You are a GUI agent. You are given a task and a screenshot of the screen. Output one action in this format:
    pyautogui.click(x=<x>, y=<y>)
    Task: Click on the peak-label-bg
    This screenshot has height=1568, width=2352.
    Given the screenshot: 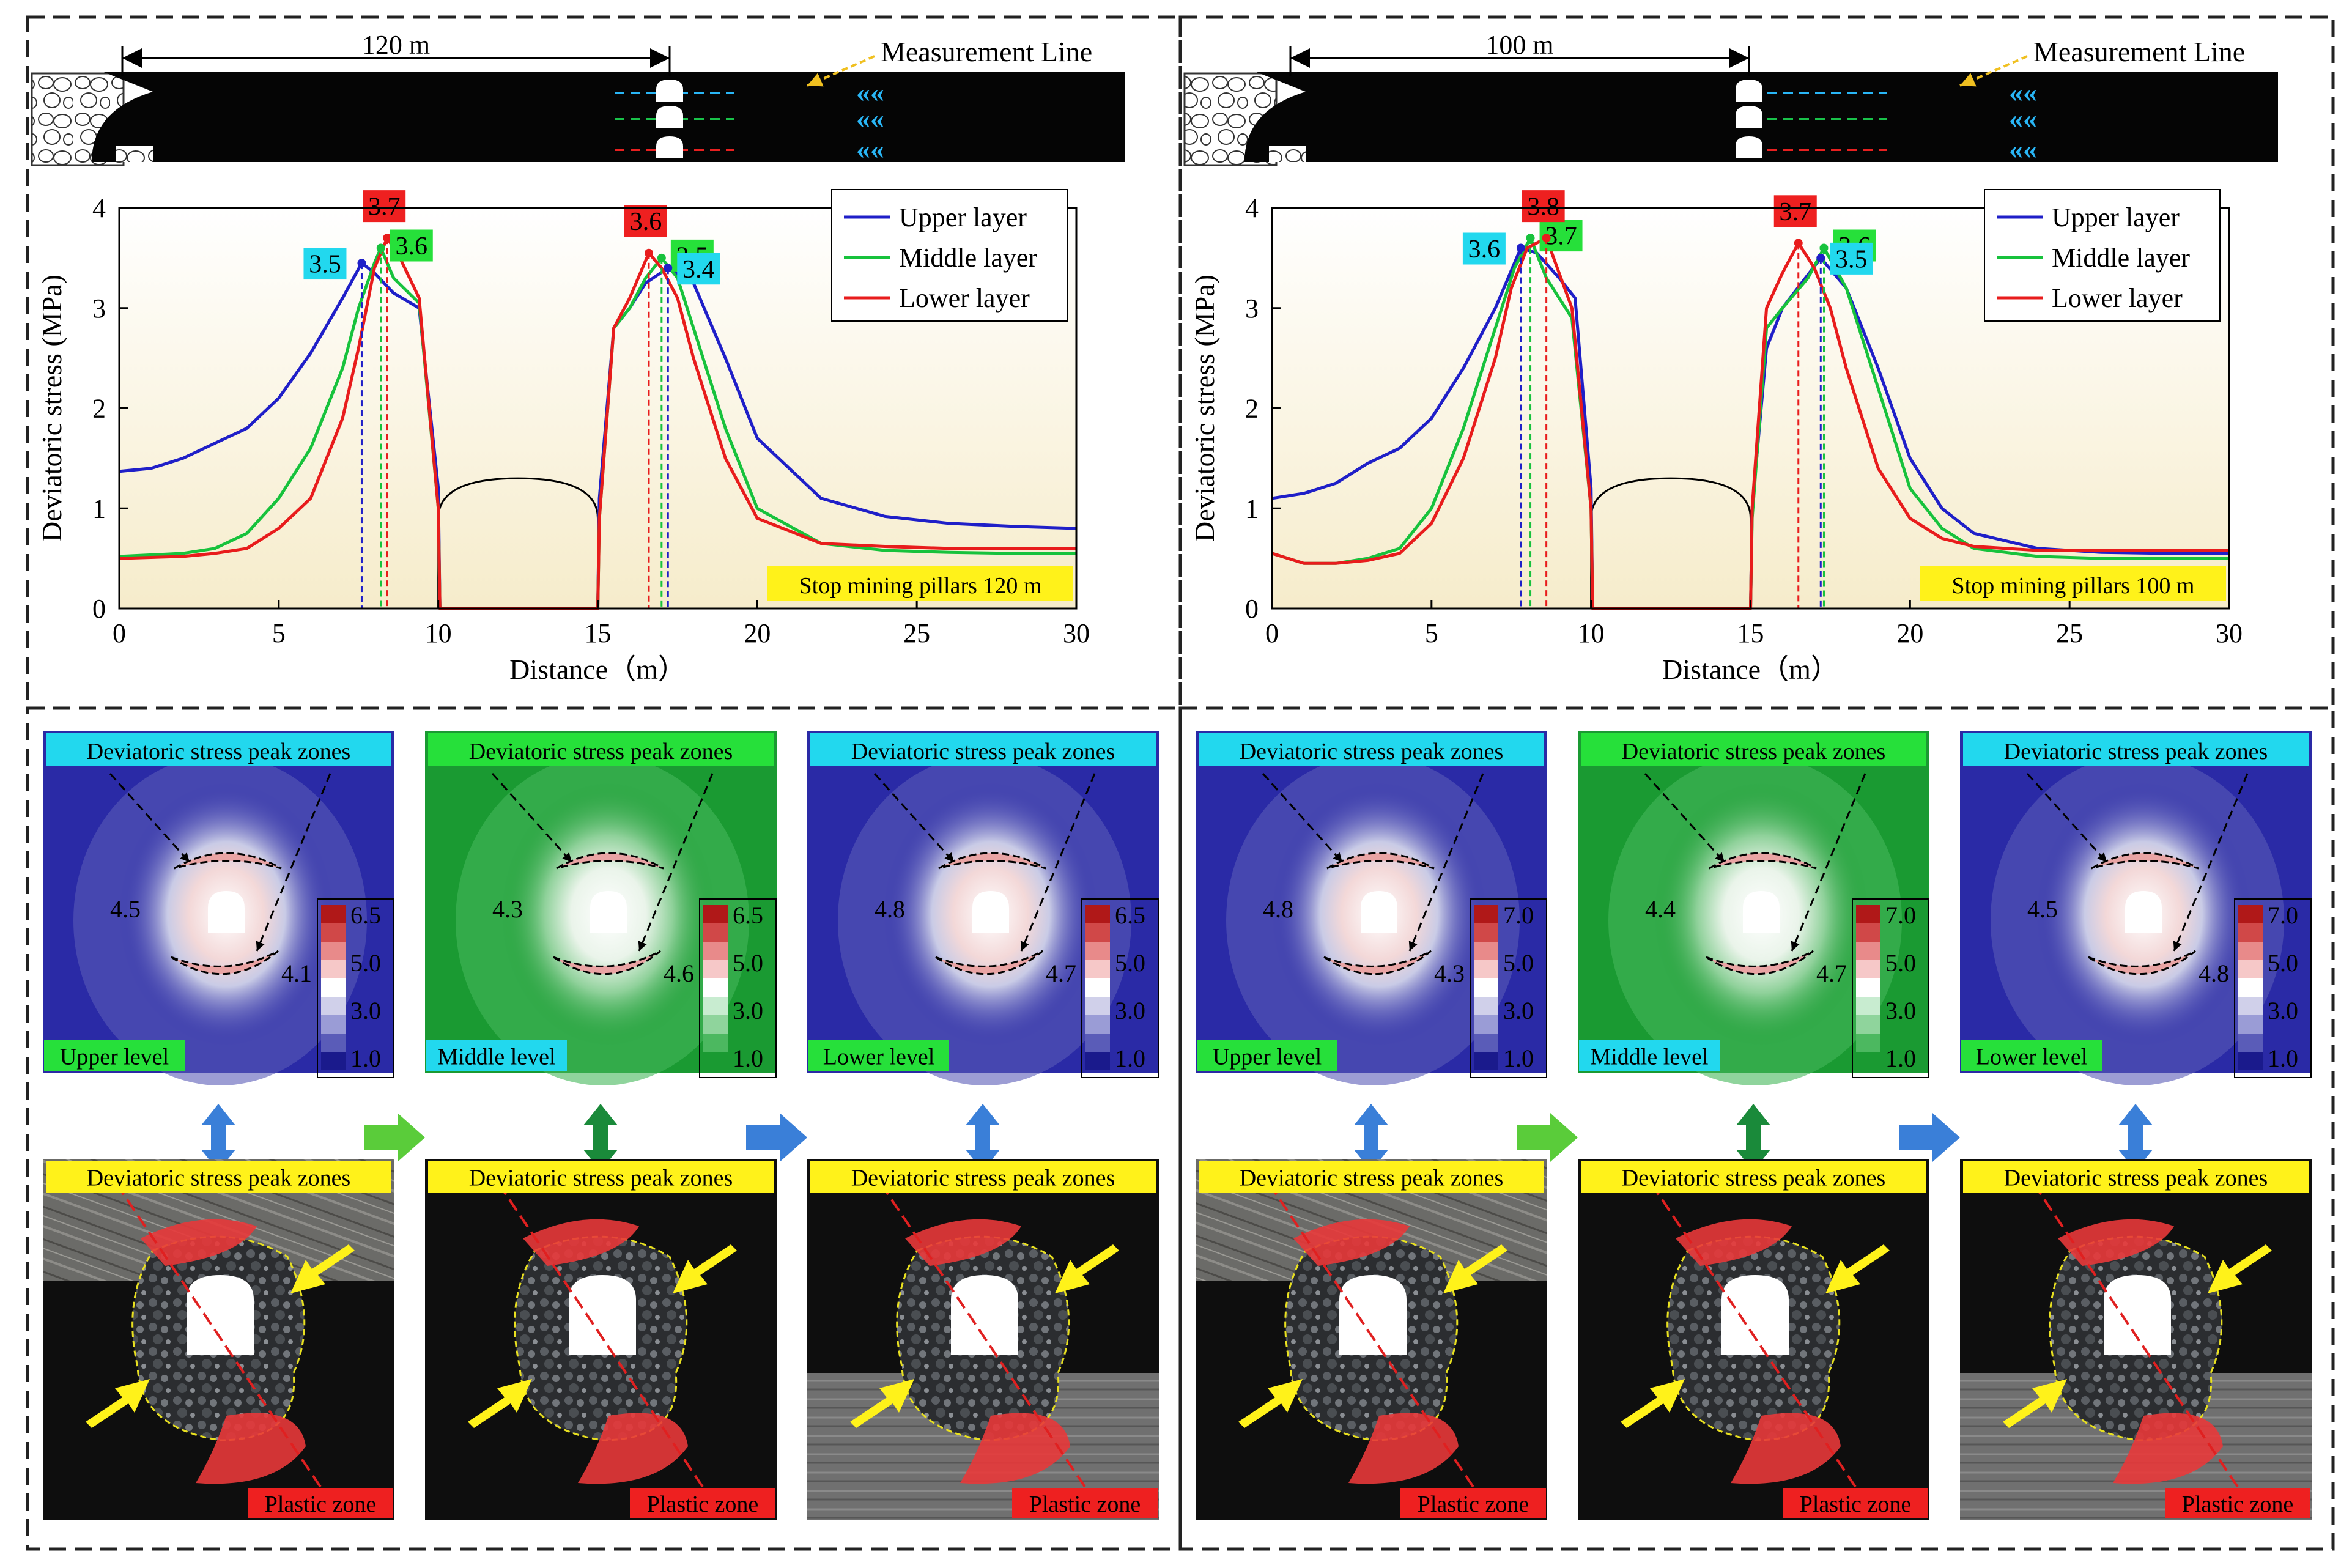 What is the action you would take?
    pyautogui.click(x=384, y=206)
    